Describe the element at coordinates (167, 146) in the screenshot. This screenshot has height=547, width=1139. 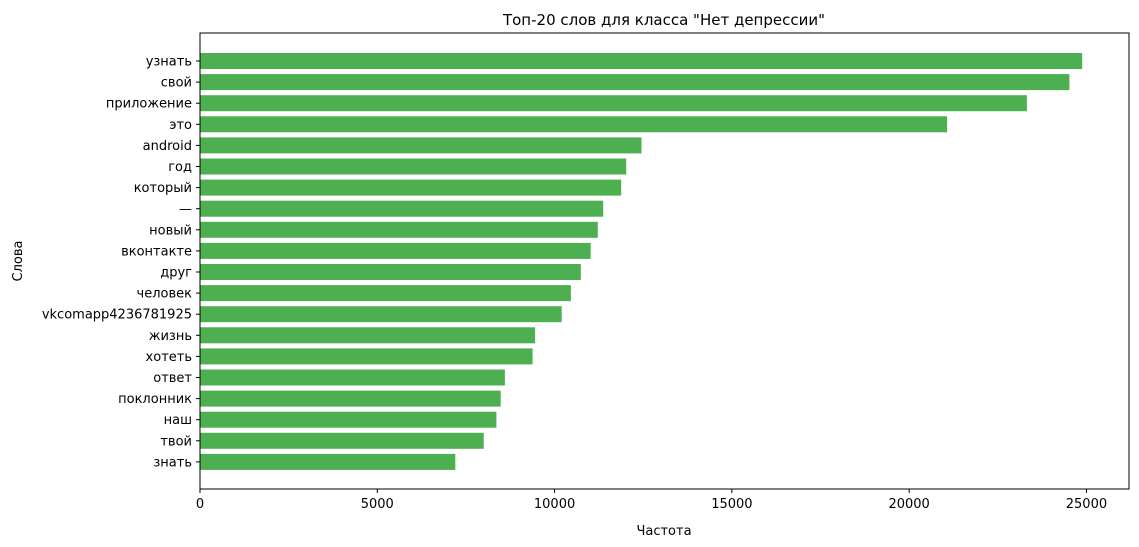
I see `y-tick-label: android` at that location.